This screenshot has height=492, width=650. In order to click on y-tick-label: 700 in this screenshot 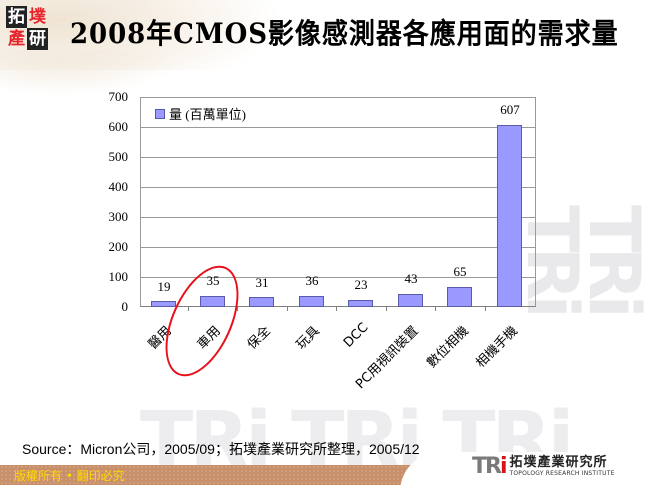, I will do `click(118, 96)`.